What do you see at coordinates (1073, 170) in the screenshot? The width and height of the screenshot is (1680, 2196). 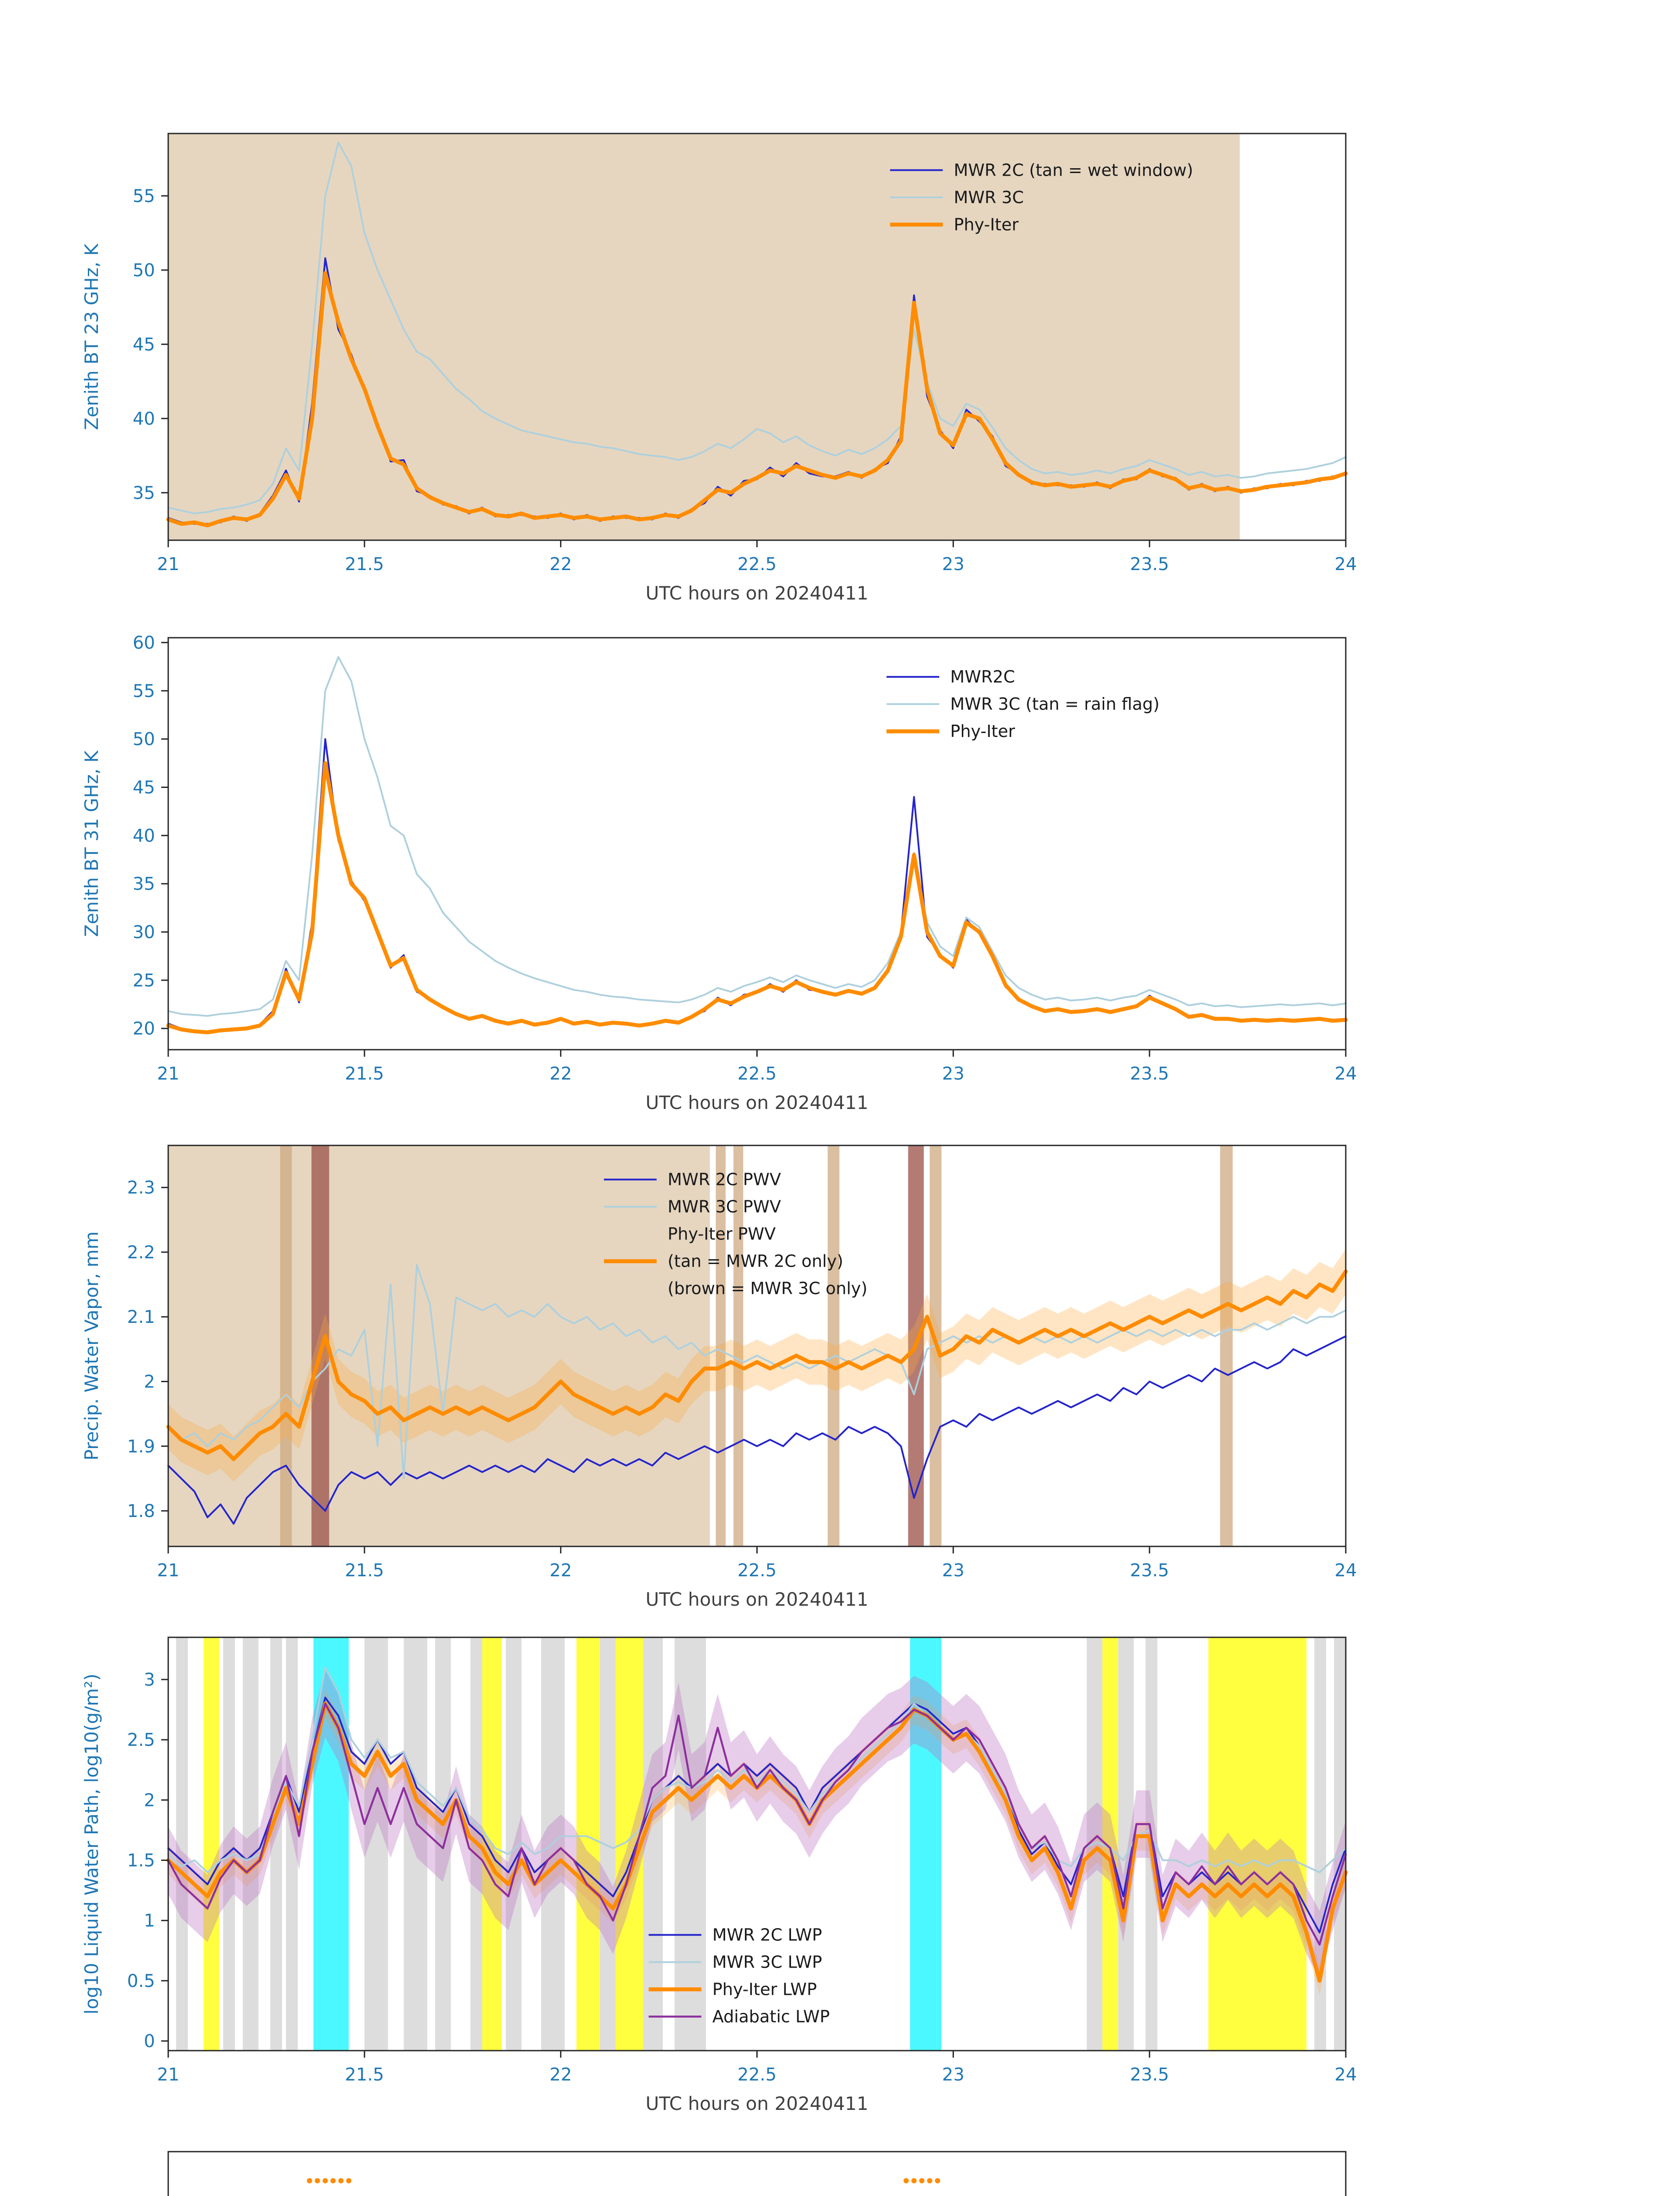 I see `bt23-legend-label: MWR 2C (tan = wet window)` at bounding box center [1073, 170].